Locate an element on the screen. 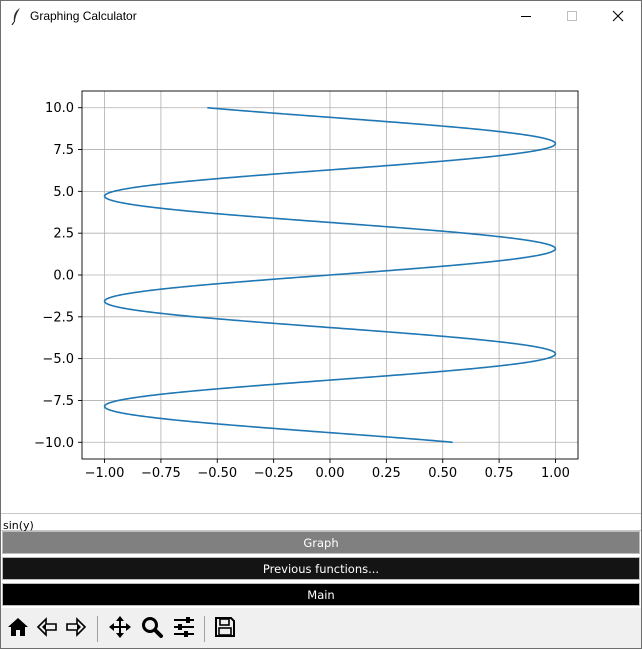 The image size is (642, 649). y-tick-label: 7.5 is located at coordinates (63, 150).